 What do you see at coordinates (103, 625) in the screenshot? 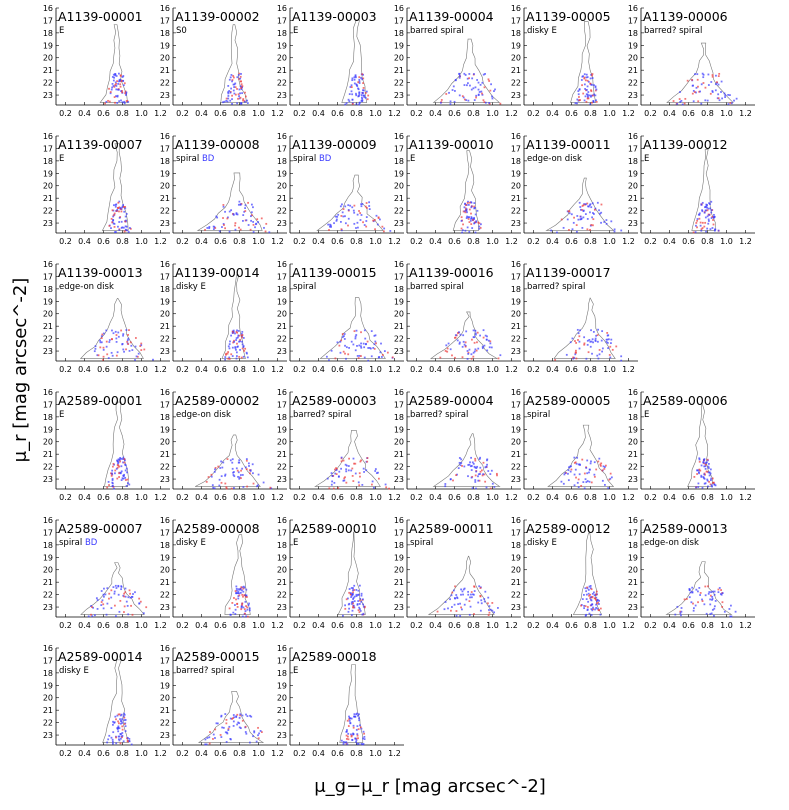
I see `x-tick-label: 0.6` at bounding box center [103, 625].